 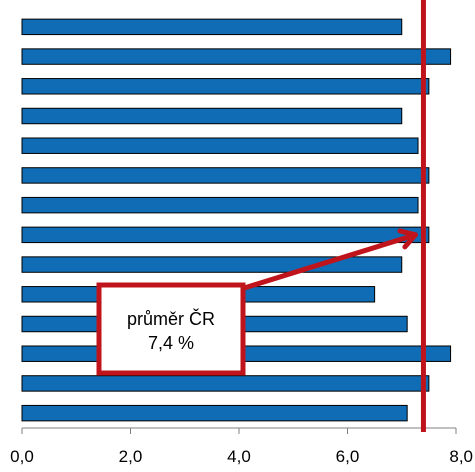 I want to click on callout-value: 7,4 %, so click(x=171, y=343).